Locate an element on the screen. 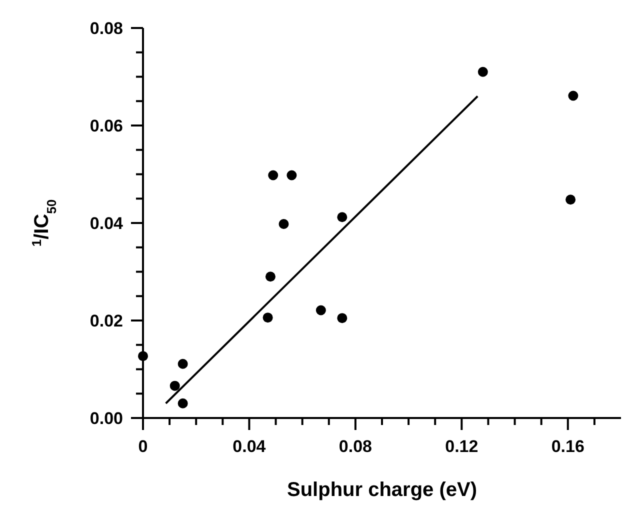 The width and height of the screenshot is (637, 523). y-tick-label: 0.00 is located at coordinates (106, 418).